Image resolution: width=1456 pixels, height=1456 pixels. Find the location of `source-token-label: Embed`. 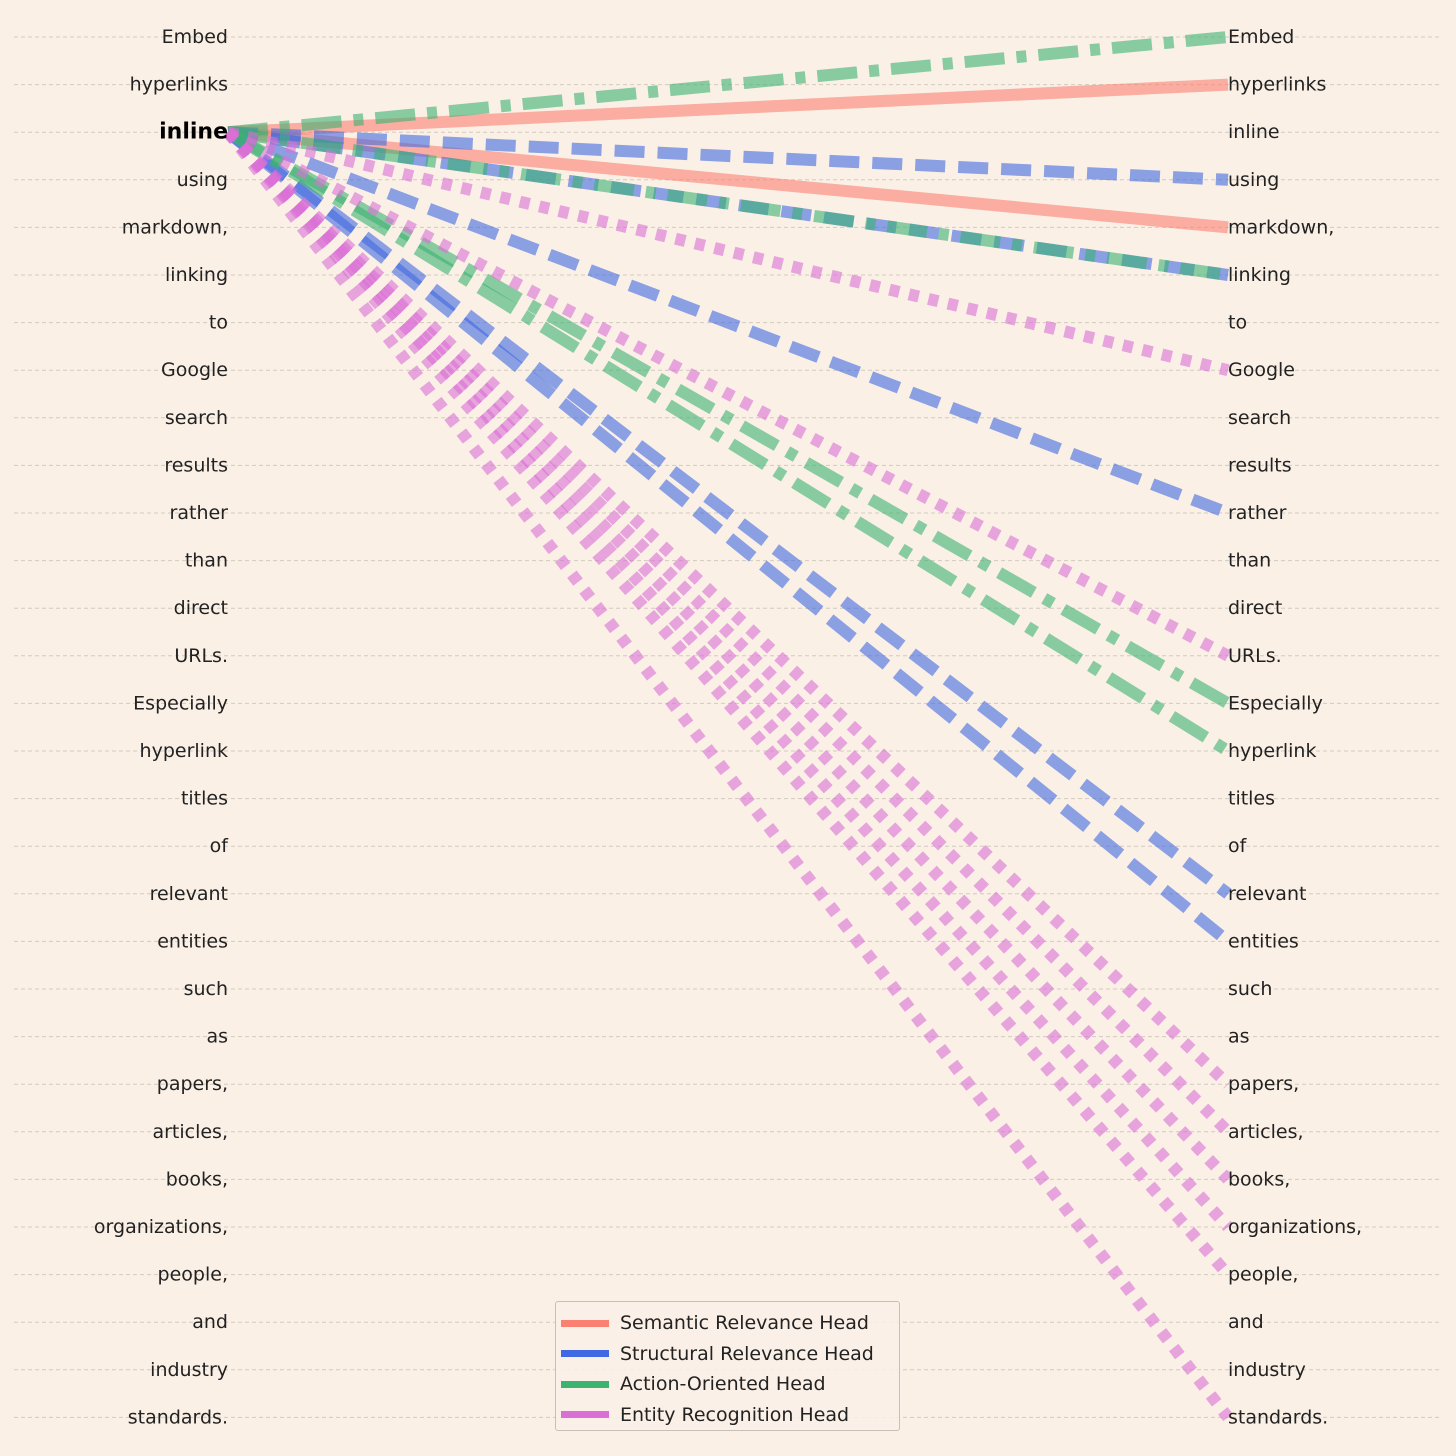

source-token-label: Embed is located at coordinates (195, 37).